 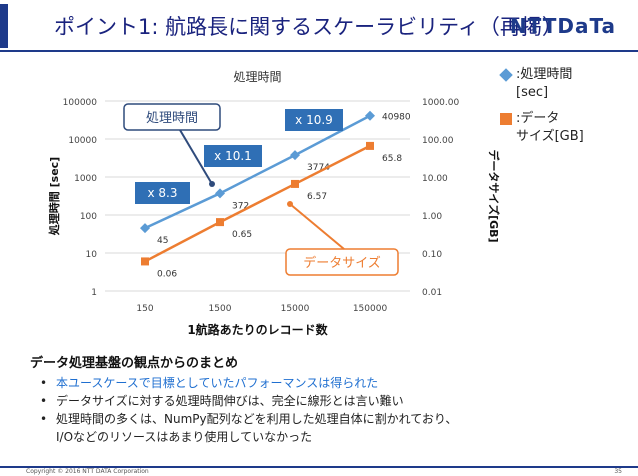 I want to click on time-callout: 処理時間, so click(x=172, y=118).